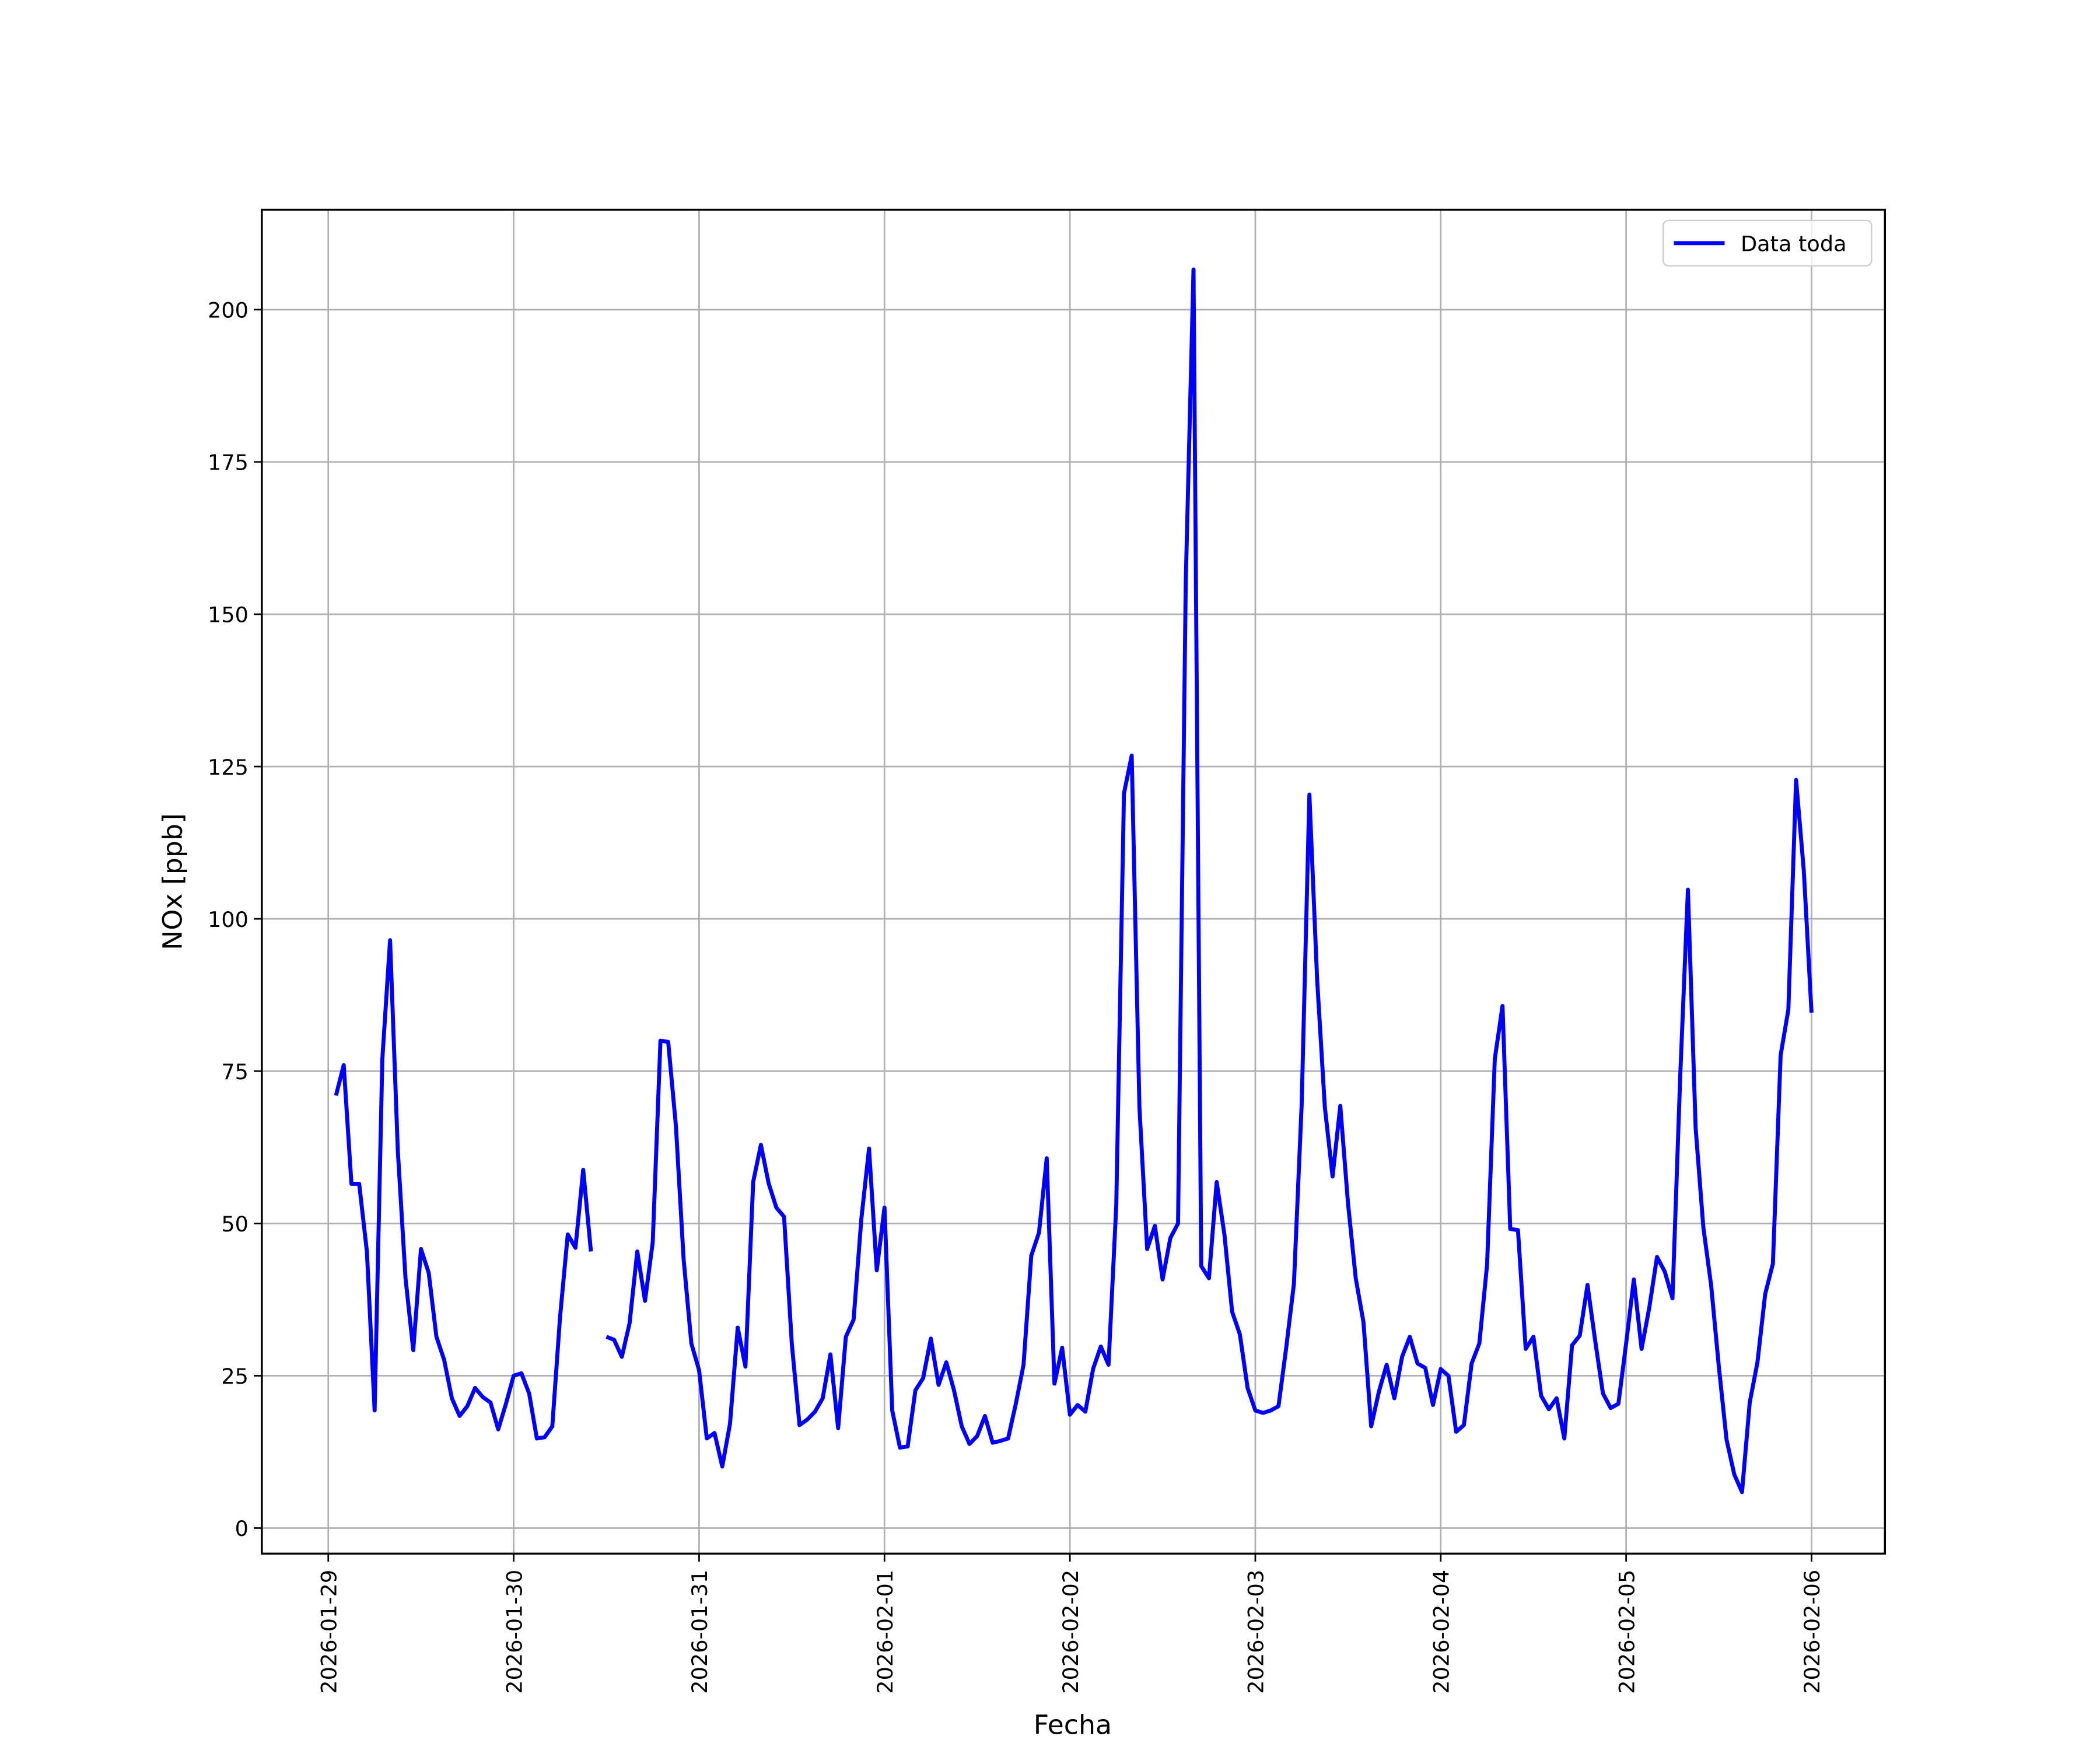  What do you see at coordinates (1626, 1632) in the screenshot?
I see `x-tick-label: 2026-02-05` at bounding box center [1626, 1632].